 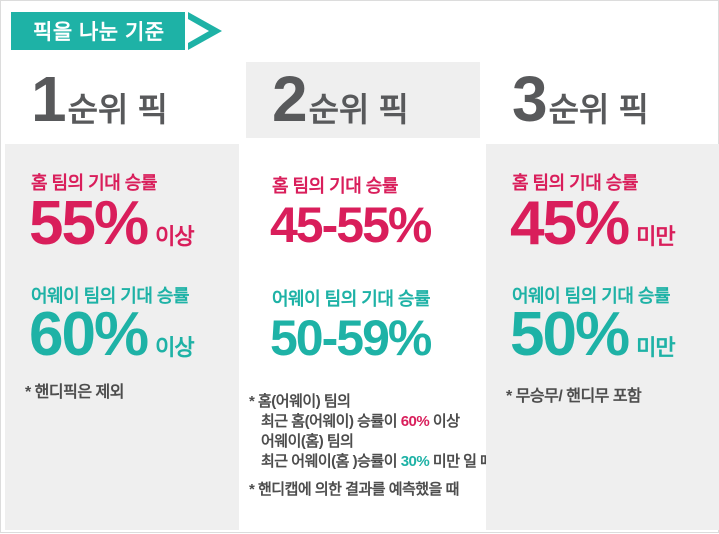 What do you see at coordinates (415, 421) in the screenshot?
I see `highlight-60-percent: 60%` at bounding box center [415, 421].